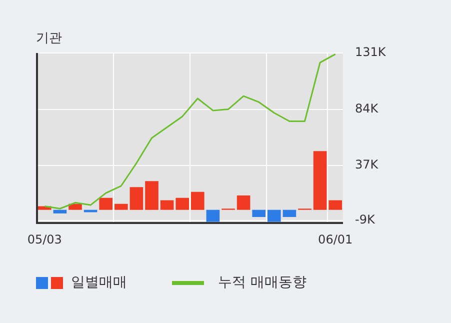 The image size is (451, 323). Describe the element at coordinates (371, 52) in the screenshot. I see `y-tick-label: 131K` at that location.